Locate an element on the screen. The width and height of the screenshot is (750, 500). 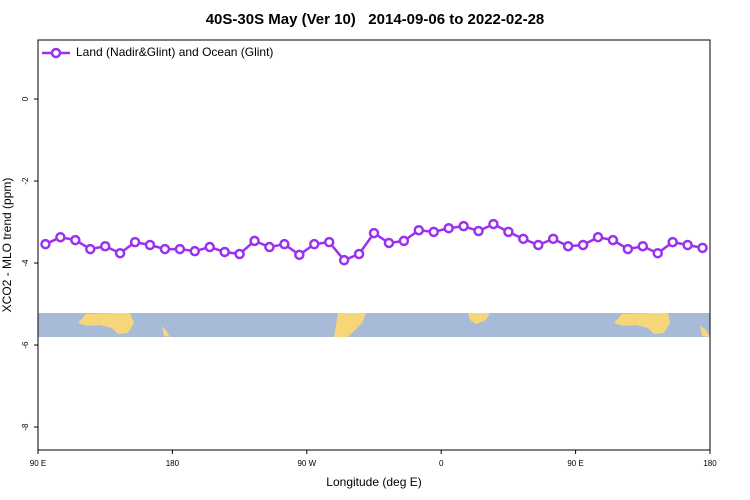
legend-label: Land (Nadir&Glint) and Ocean (Glint) is located at coordinates (174, 52).